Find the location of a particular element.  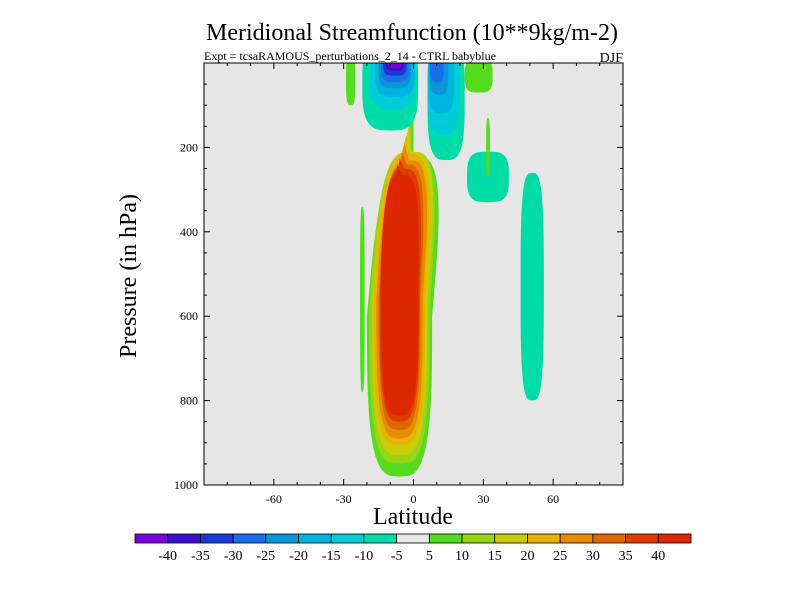

colorbar-label: 10 is located at coordinates (462, 556).